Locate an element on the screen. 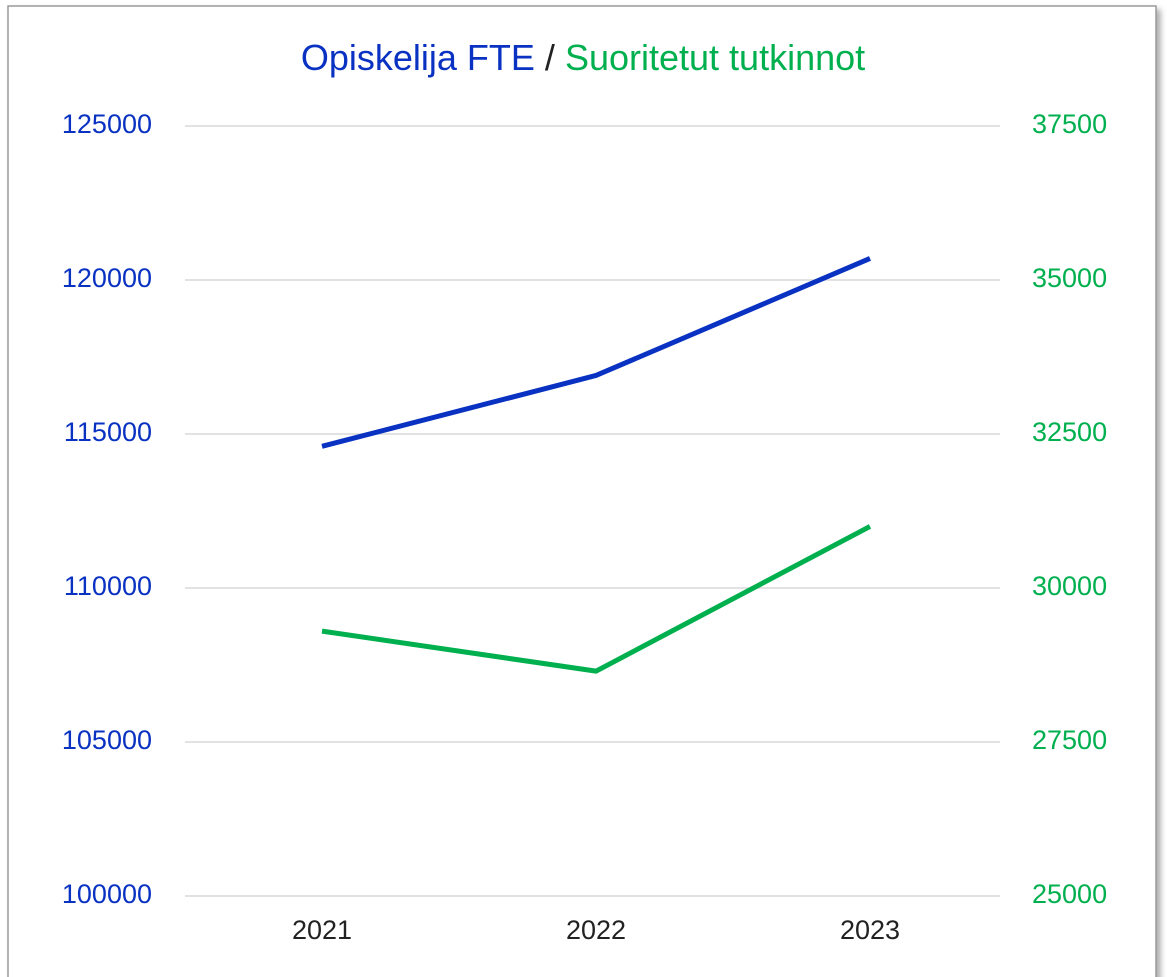 Image resolution: width=1167 pixels, height=977 pixels. x-tick-label: 2022 is located at coordinates (596, 930).